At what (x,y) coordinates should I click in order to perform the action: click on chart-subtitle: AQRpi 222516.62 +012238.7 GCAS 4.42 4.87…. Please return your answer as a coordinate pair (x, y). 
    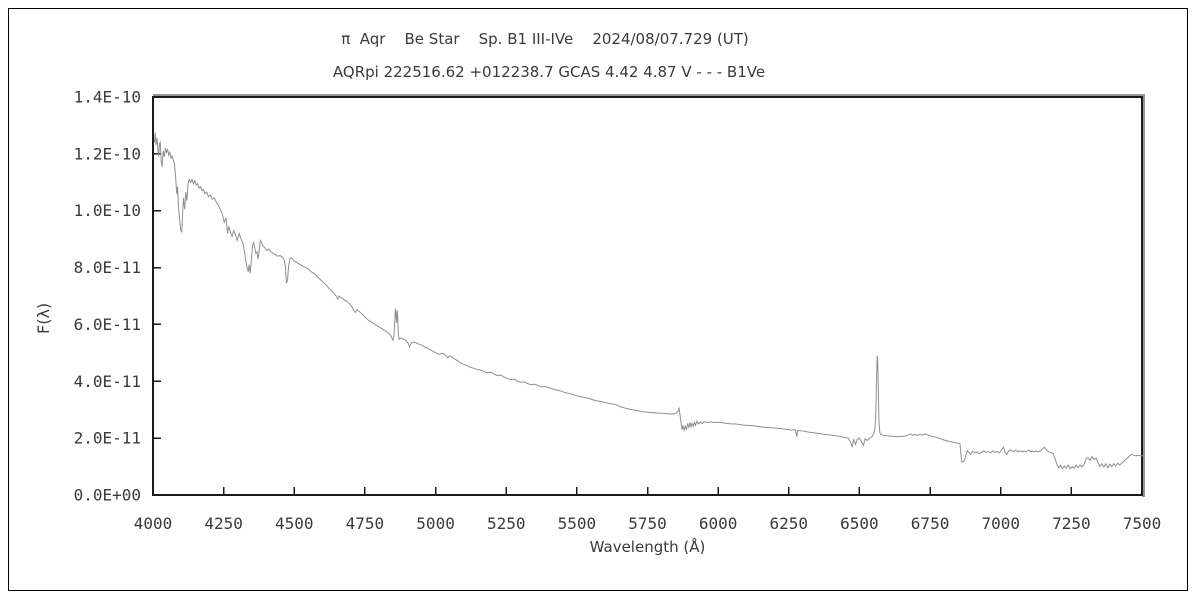
    Looking at the image, I should click on (549, 72).